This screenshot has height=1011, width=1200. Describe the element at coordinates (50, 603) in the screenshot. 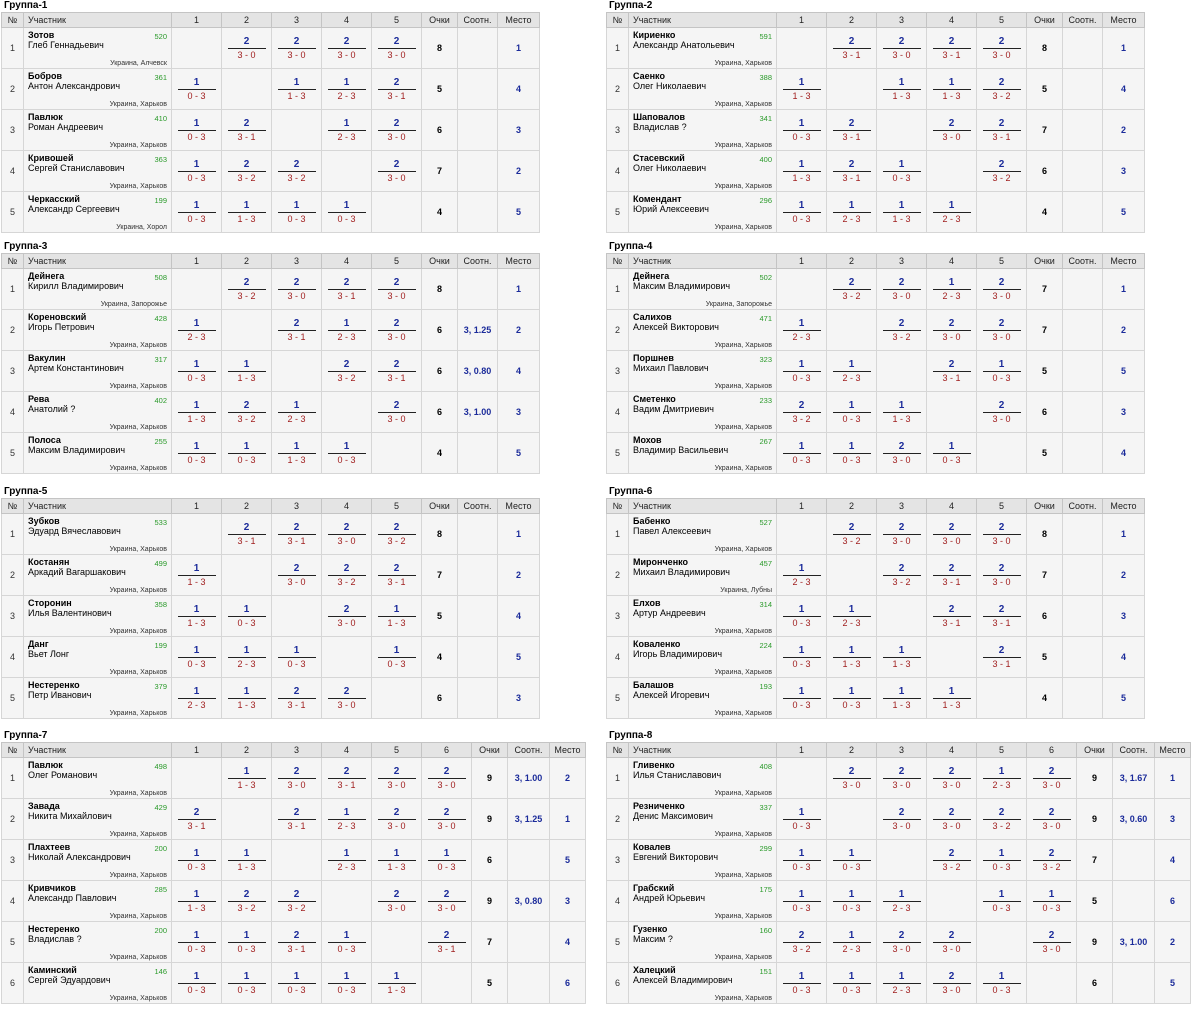

I see `player-surname: Сторонин` at that location.